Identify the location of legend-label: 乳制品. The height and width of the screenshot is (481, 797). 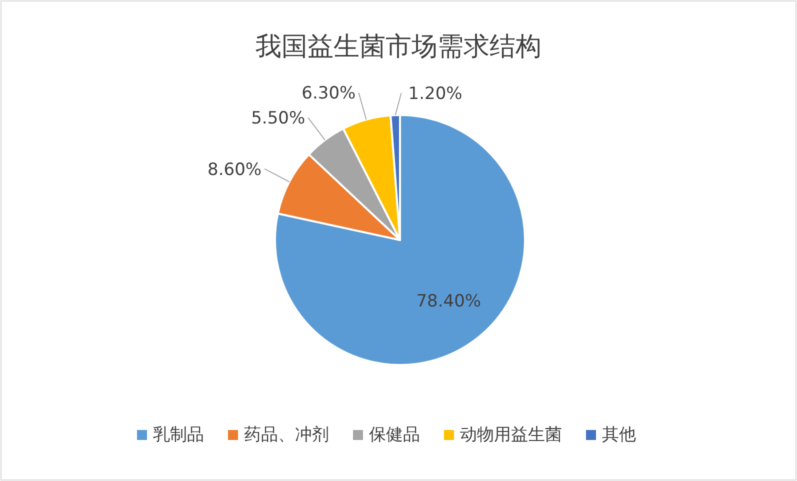
(178, 435).